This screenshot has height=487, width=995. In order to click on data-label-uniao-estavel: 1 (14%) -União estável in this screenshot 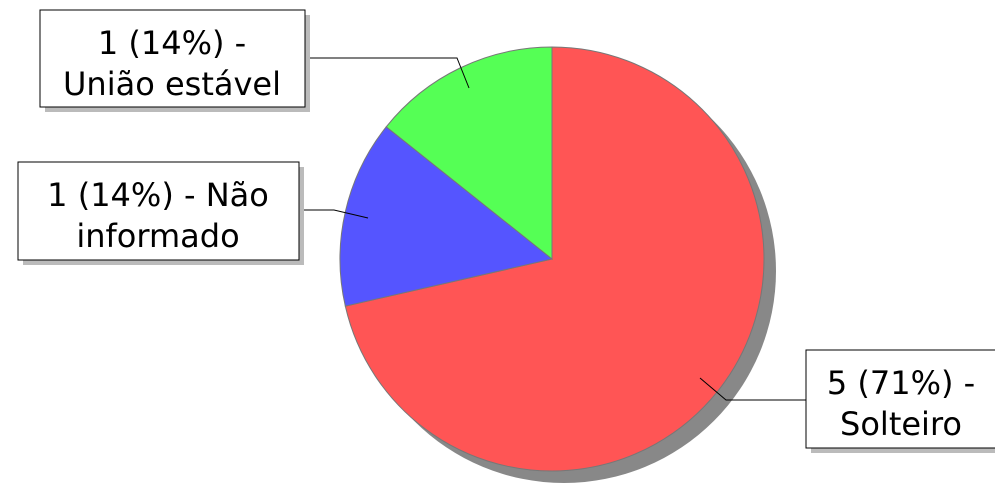, I will do `click(174, 60)`.